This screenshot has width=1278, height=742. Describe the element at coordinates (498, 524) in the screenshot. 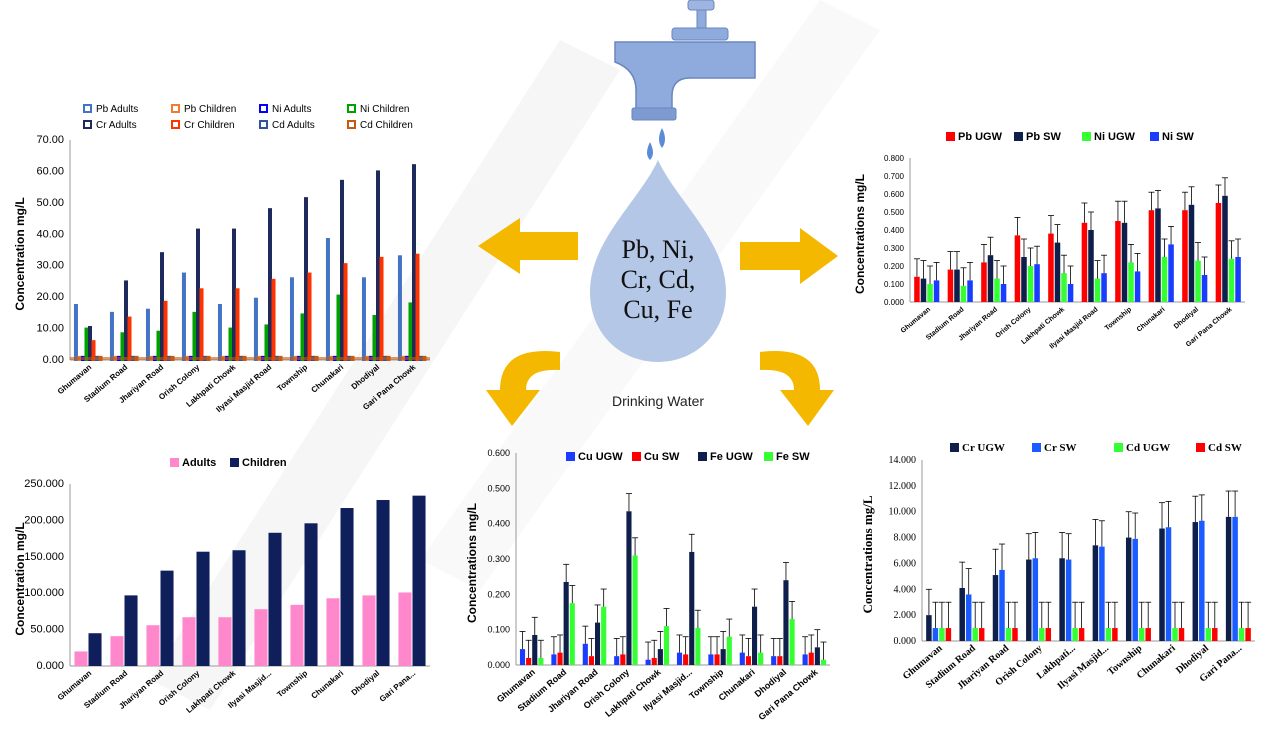

I see `y-tick-label: 0.400` at that location.